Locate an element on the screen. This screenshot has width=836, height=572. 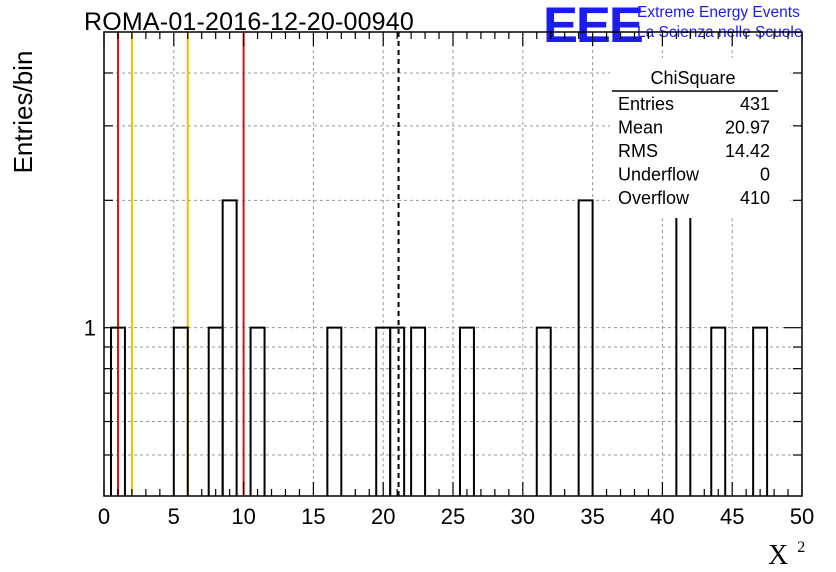
x-tick-label-20: 20 is located at coordinates (383, 516).